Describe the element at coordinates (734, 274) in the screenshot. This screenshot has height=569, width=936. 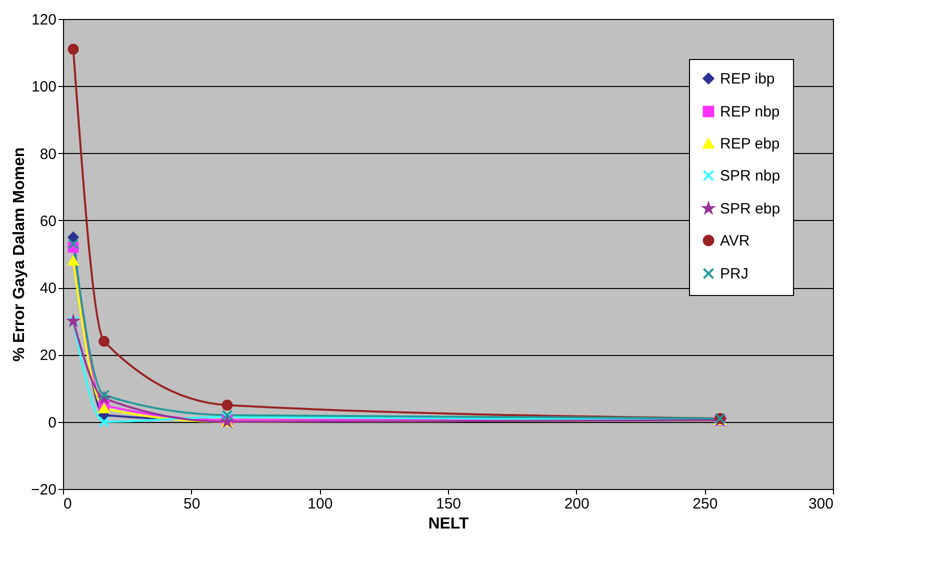
I see `legend-label: PRJ` at that location.